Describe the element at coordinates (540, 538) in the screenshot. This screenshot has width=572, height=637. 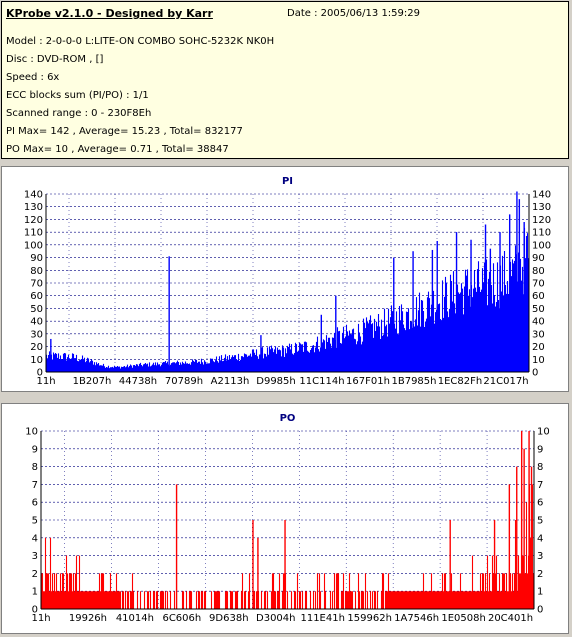
I see `po-ytick-right-4: 4` at that location.